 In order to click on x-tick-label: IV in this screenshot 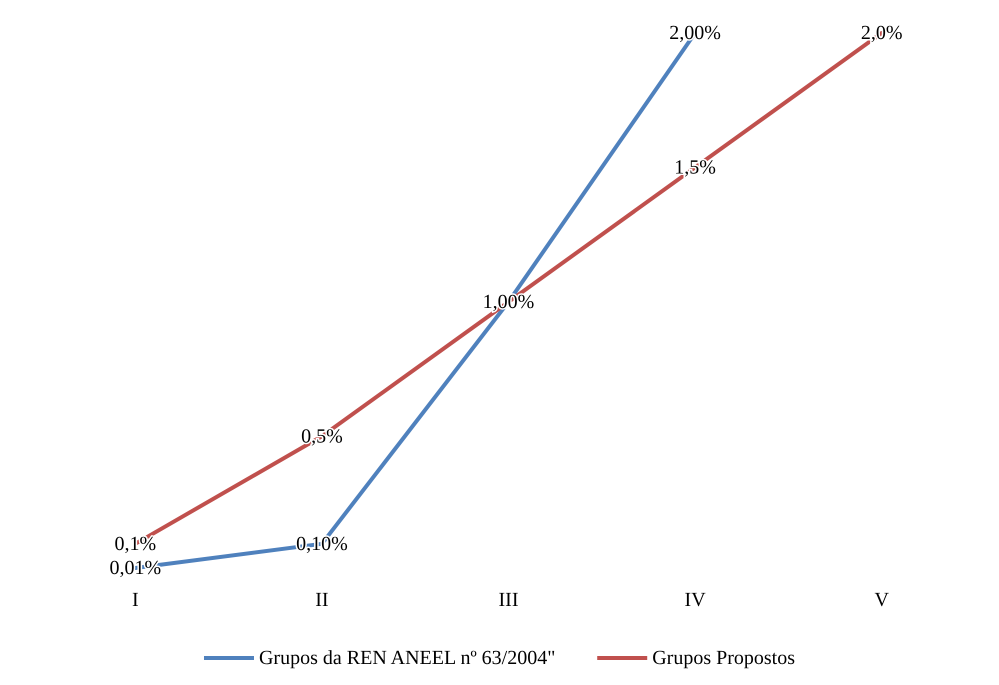, I will do `click(695, 600)`.